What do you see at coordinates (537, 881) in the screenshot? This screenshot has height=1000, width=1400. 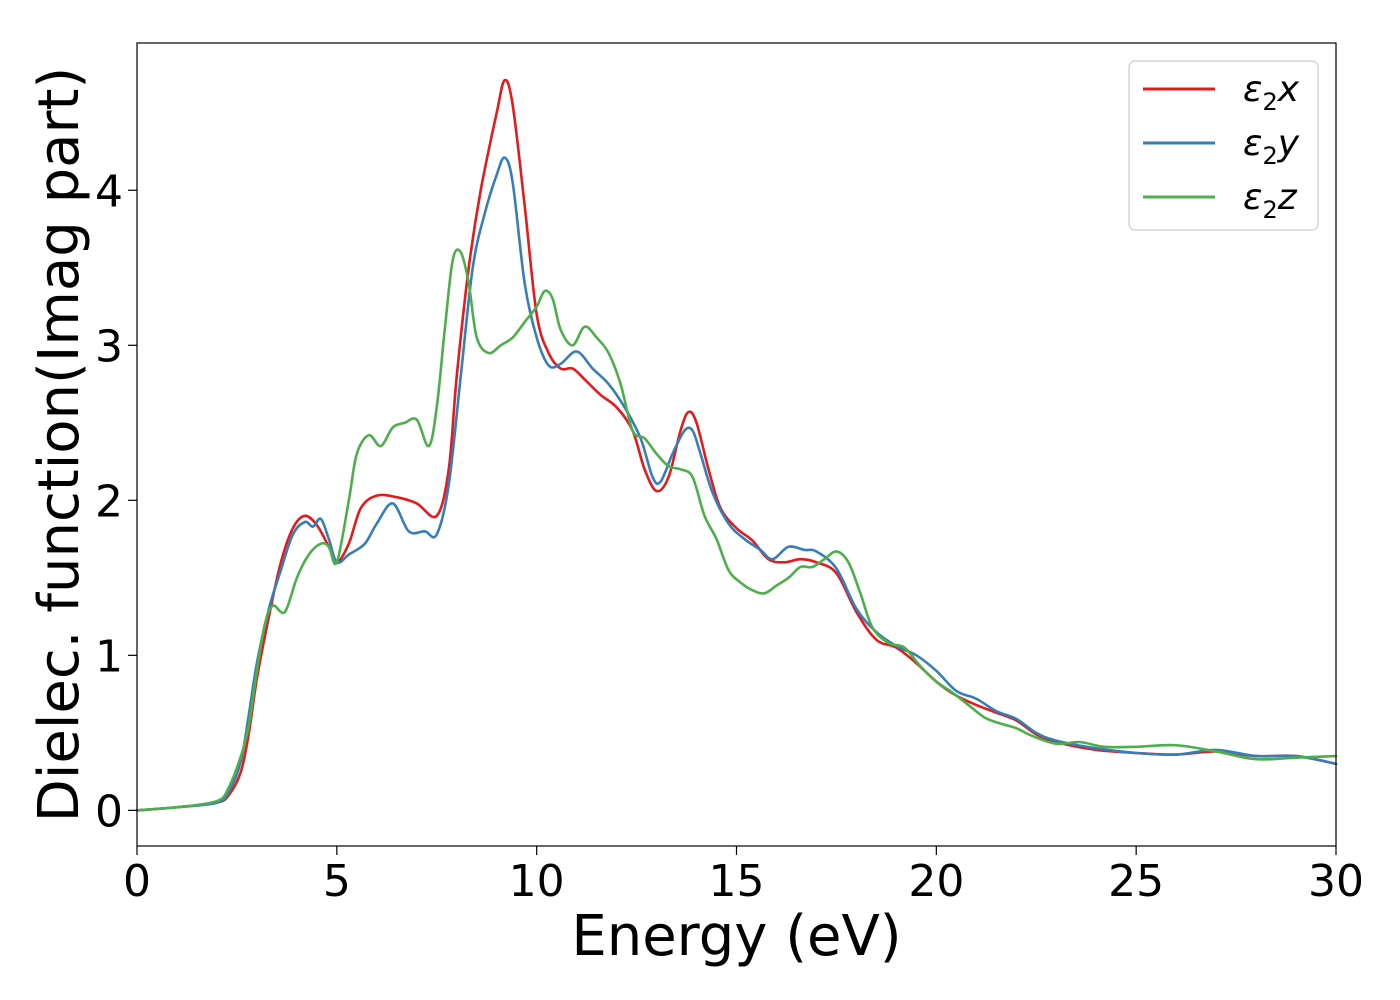 I see `x-tick-label: 10` at bounding box center [537, 881].